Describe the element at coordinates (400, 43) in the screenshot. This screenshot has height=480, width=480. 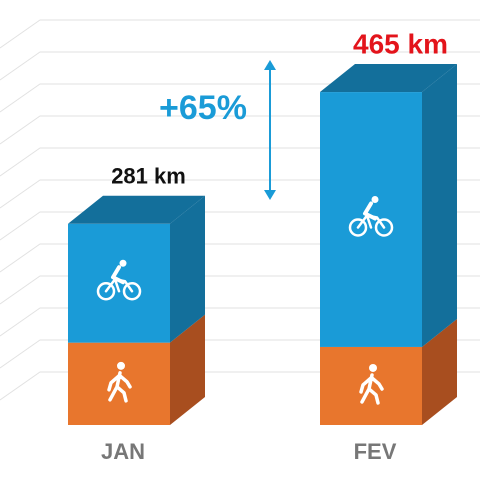
I see `total-label: 465 km` at that location.